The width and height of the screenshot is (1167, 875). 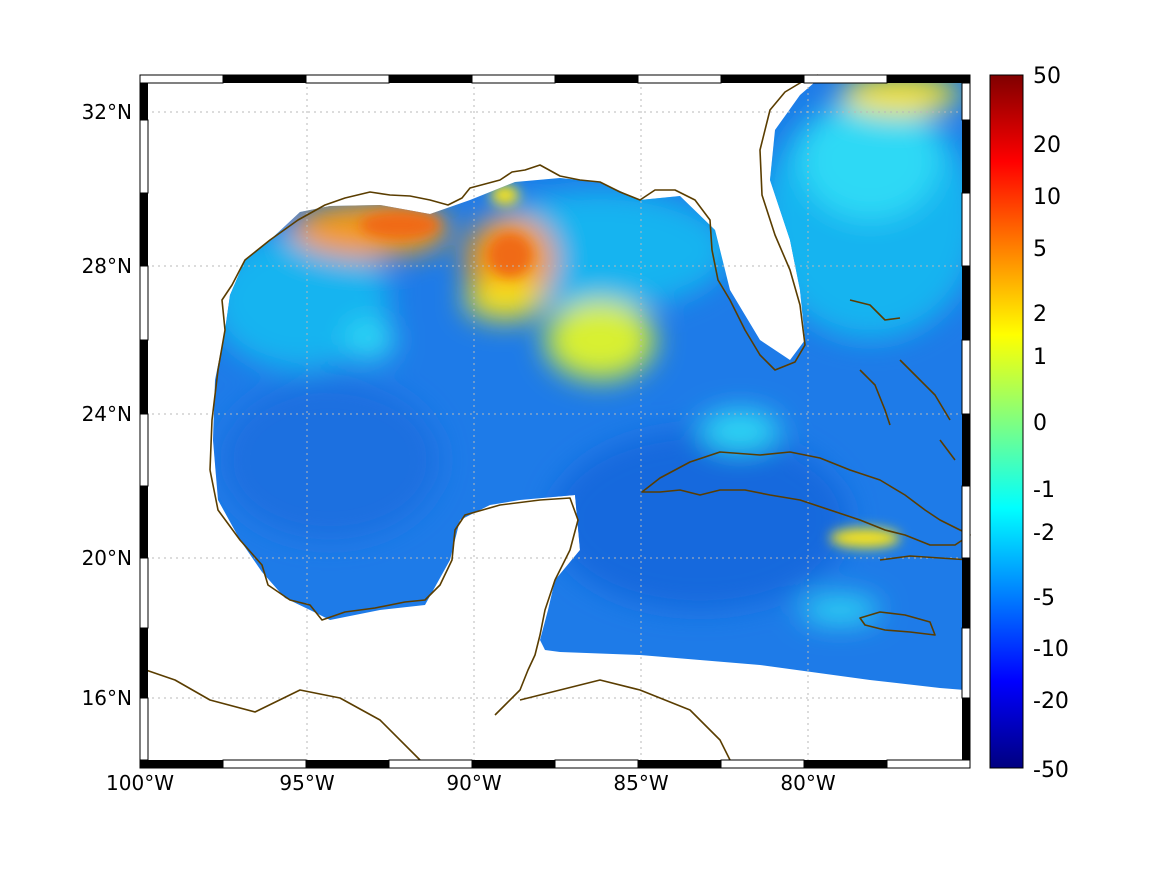 What do you see at coordinates (1047, 76) in the screenshot?
I see `colorbar-label: 50` at bounding box center [1047, 76].